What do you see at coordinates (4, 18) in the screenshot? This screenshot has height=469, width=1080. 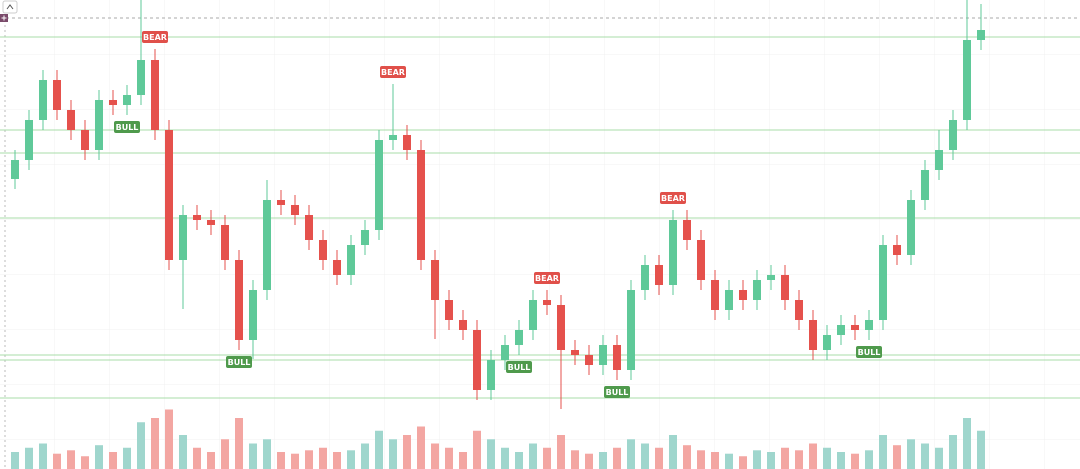 I see `plus-icon` at bounding box center [4, 18].